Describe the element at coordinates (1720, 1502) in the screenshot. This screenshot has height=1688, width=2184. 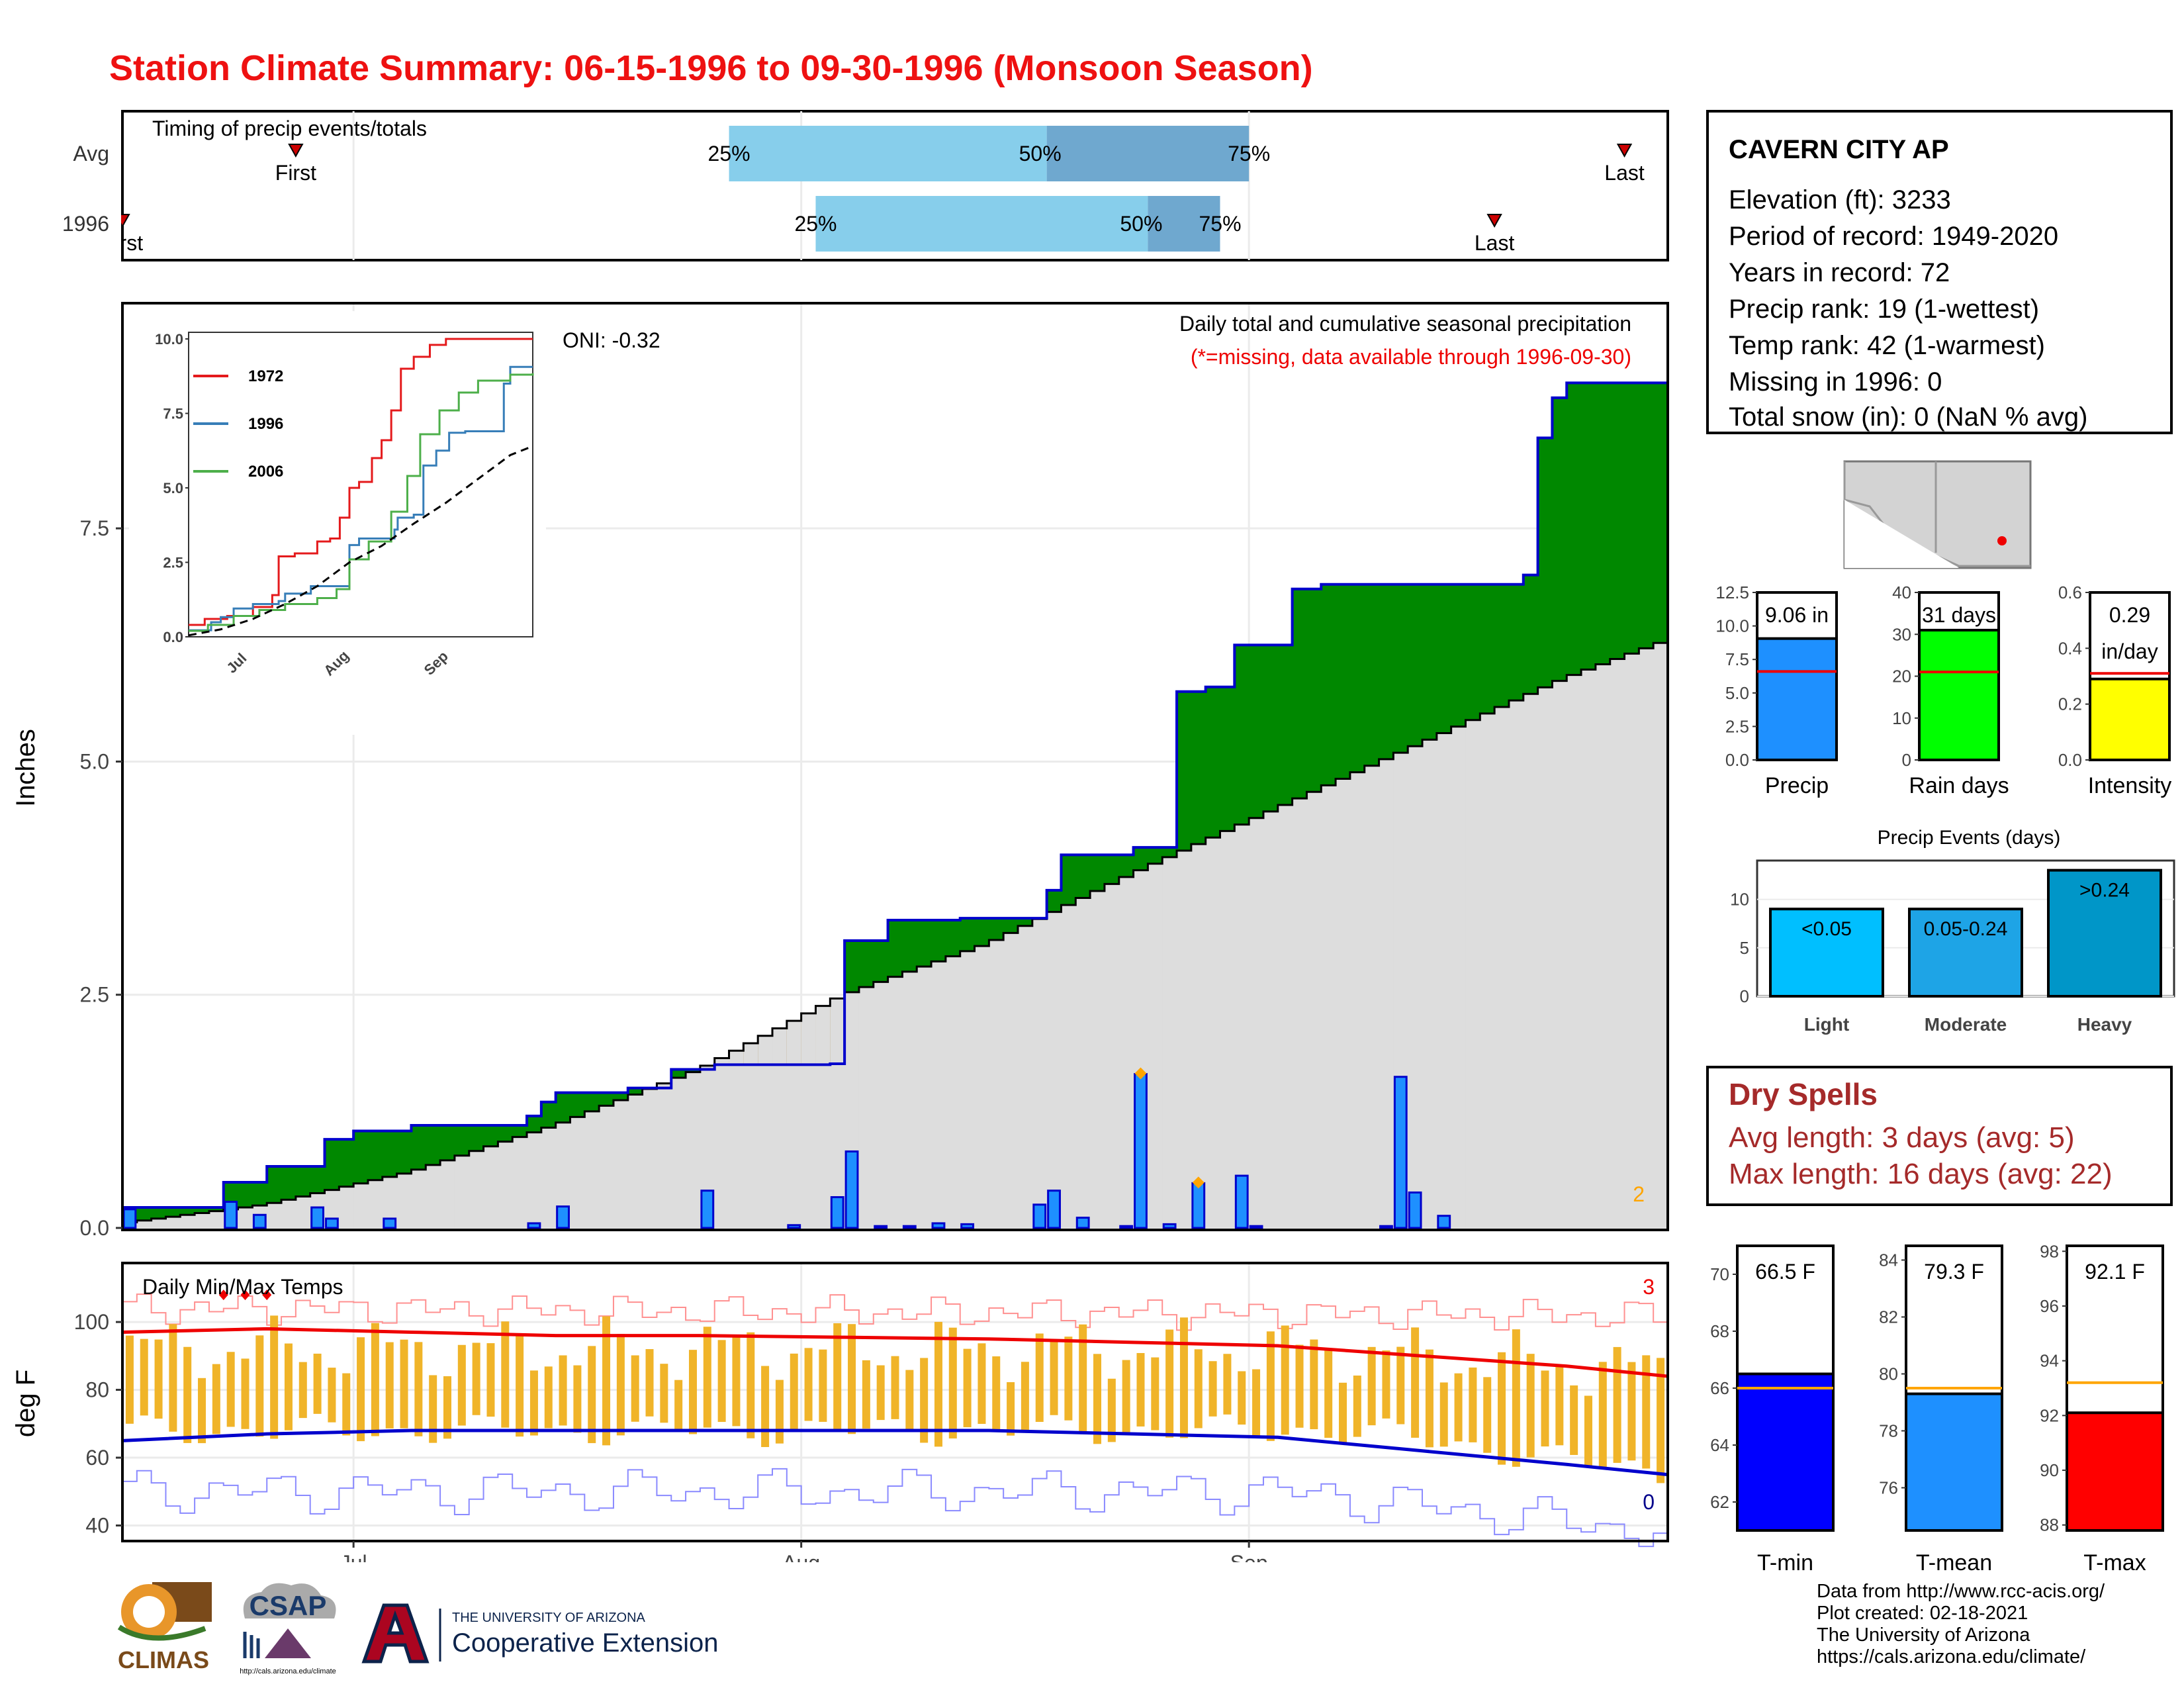
I see `tmin-y-tick: 62` at that location.